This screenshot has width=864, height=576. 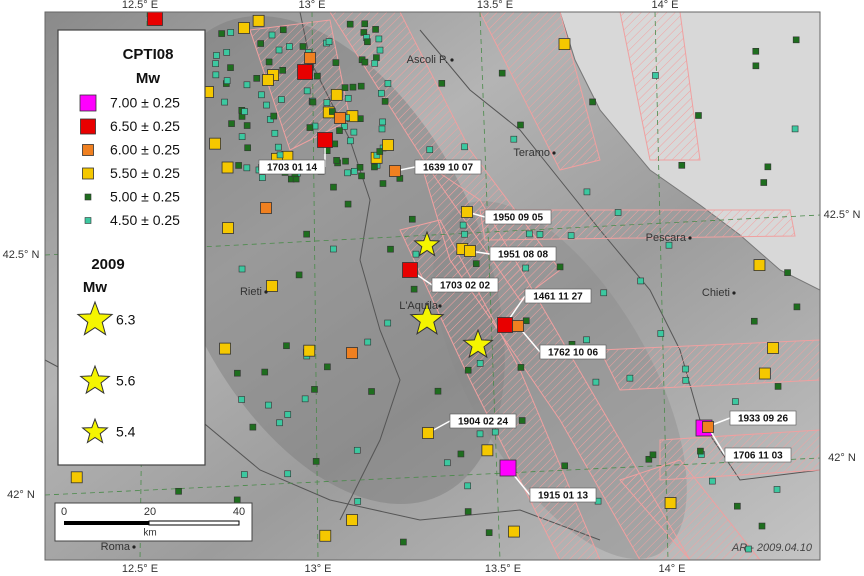 What do you see at coordinates (95, 318) in the screenshot?
I see `legend-star` at bounding box center [95, 318].